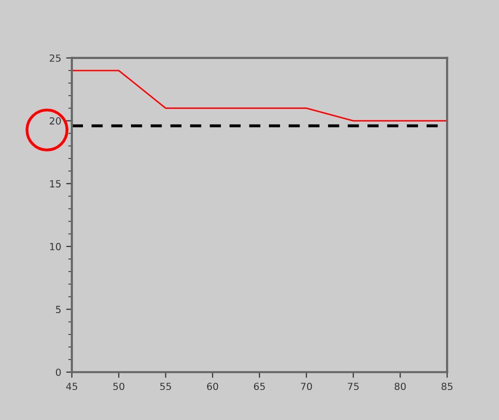 This screenshot has width=499, height=420. What do you see at coordinates (166, 386) in the screenshot?
I see `x-tick-label: 55` at bounding box center [166, 386].